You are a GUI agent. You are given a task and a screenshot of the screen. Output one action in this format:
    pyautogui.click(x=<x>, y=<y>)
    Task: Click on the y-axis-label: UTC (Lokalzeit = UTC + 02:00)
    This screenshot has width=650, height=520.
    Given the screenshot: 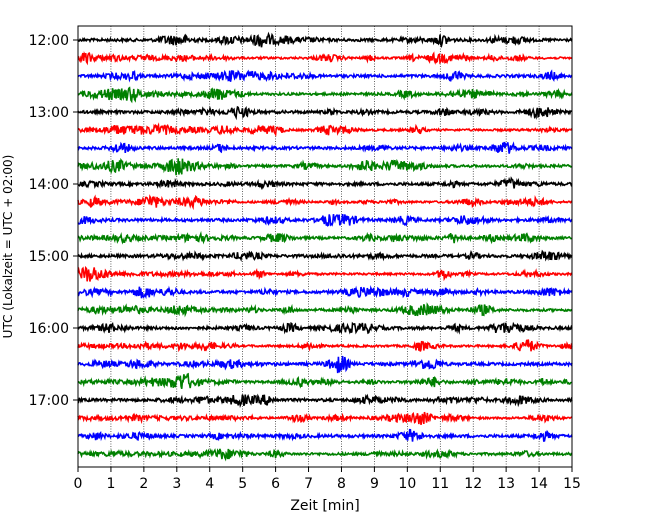 What is the action you would take?
    pyautogui.click(x=8, y=247)
    